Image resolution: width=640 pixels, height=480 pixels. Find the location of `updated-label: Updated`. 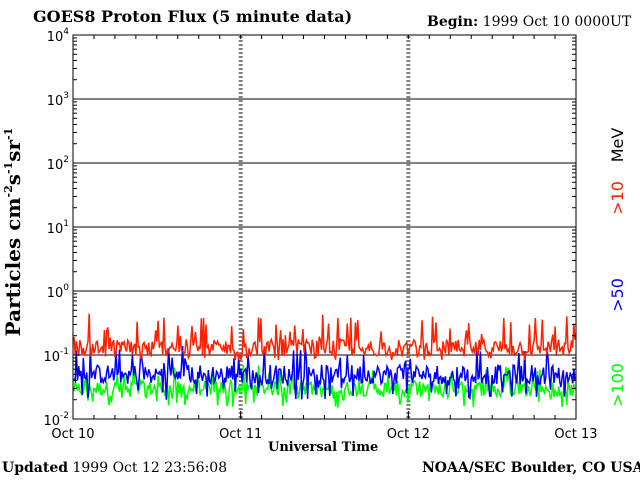

updated-label: Updated is located at coordinates (35, 468).